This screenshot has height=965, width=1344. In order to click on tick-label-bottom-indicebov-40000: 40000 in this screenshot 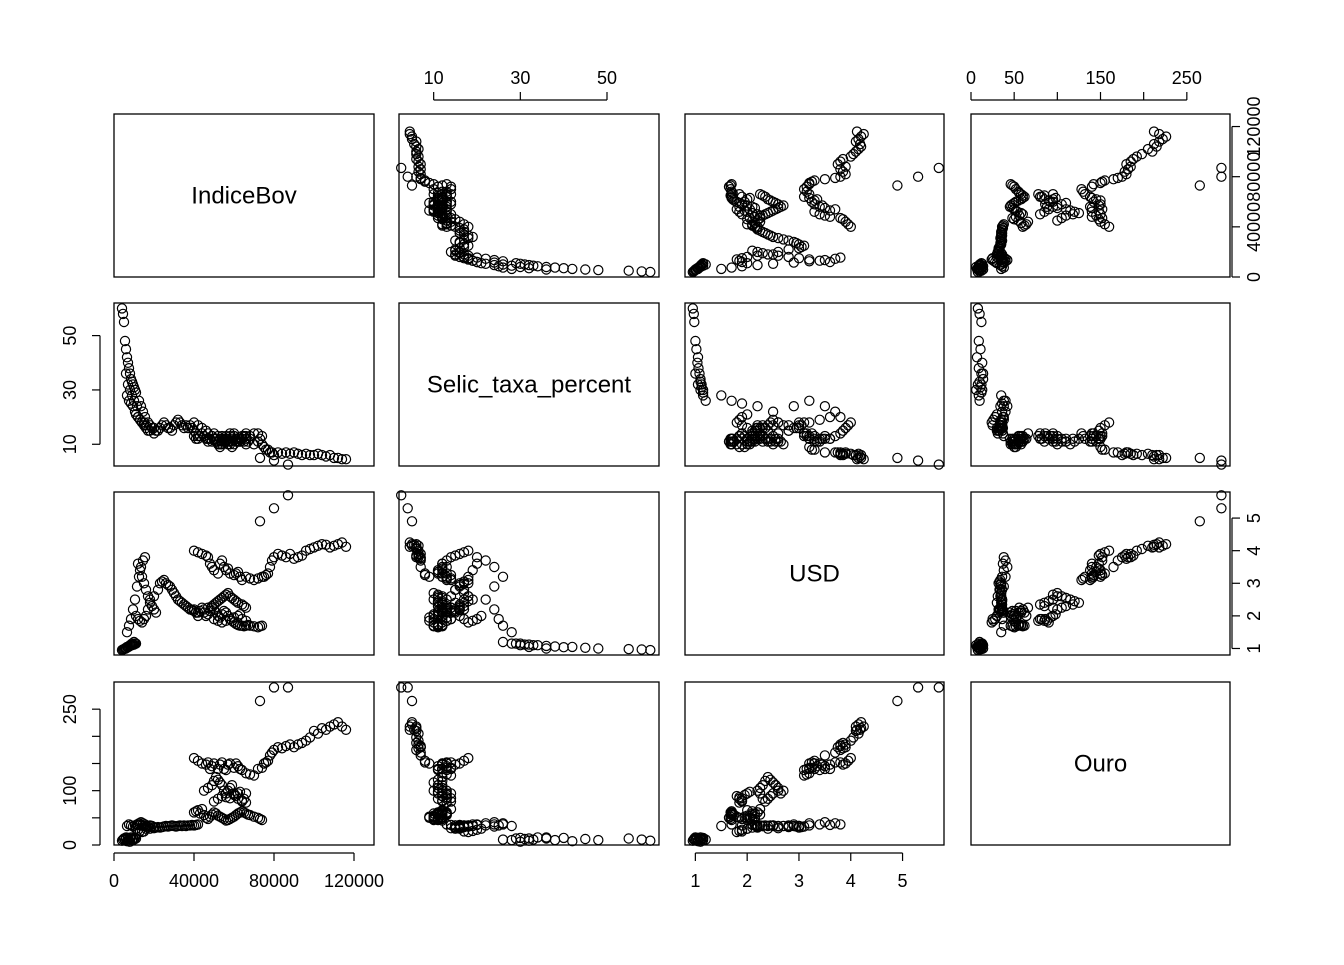, I will do `click(194, 881)`.